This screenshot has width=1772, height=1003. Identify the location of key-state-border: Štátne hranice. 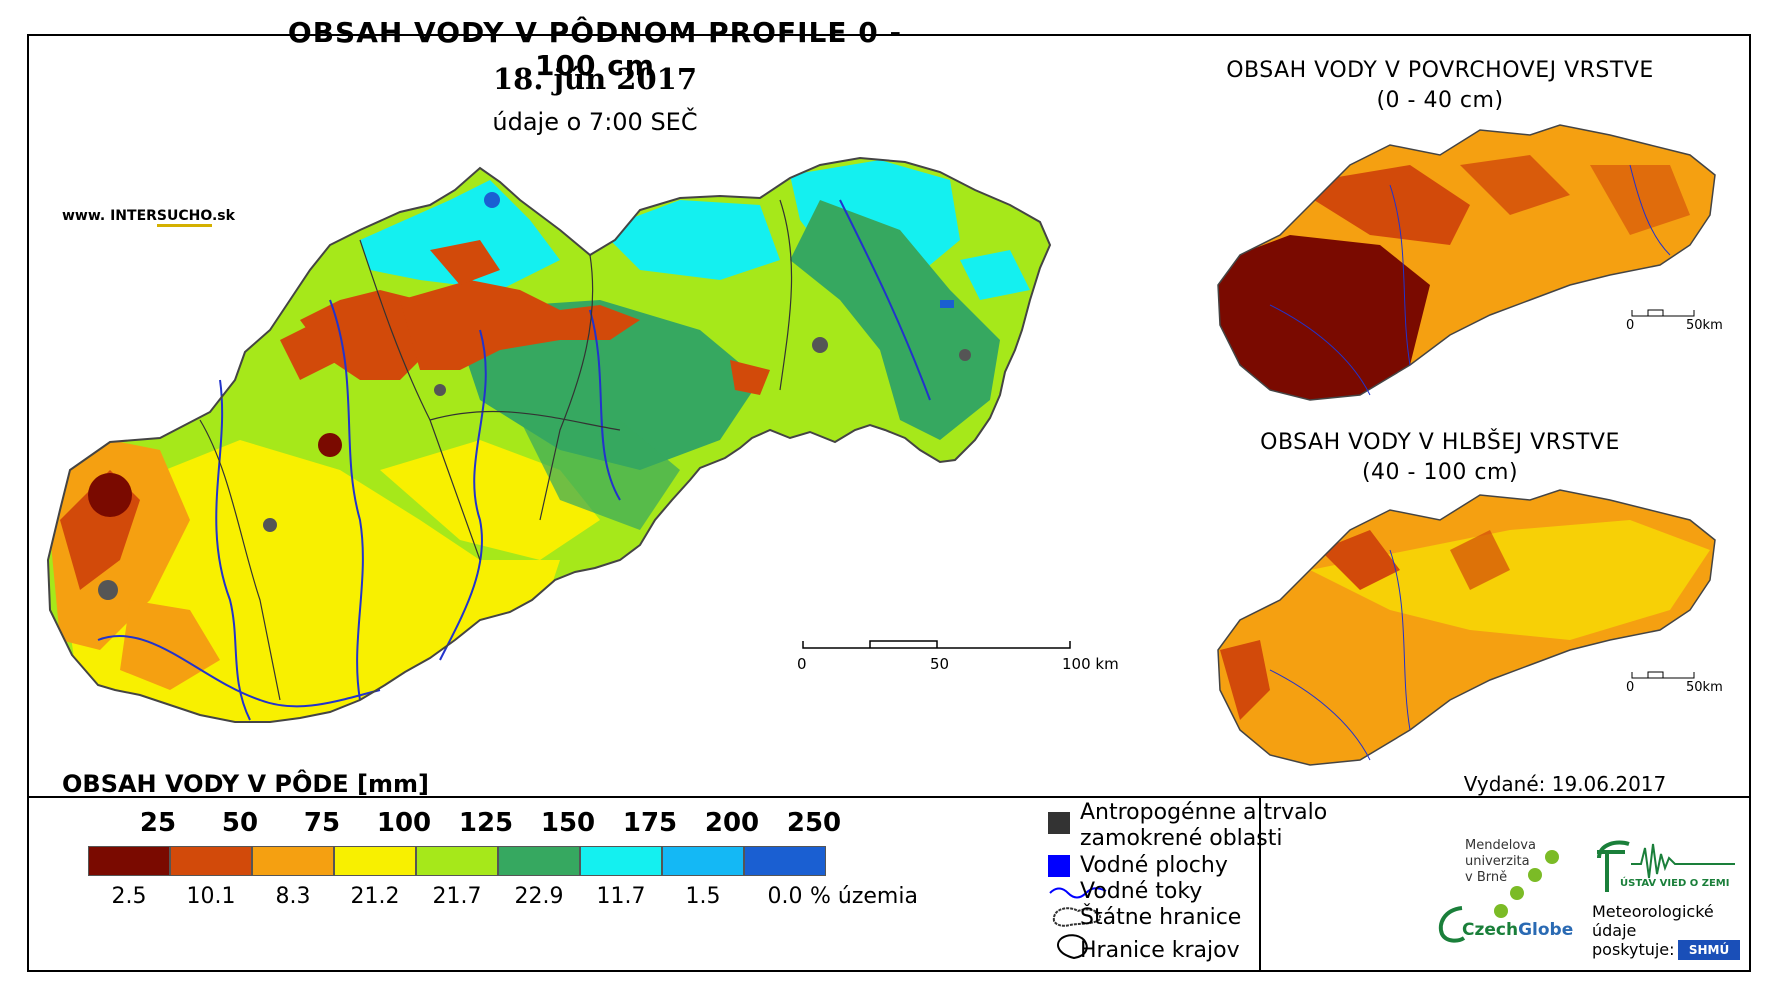
(1161, 917).